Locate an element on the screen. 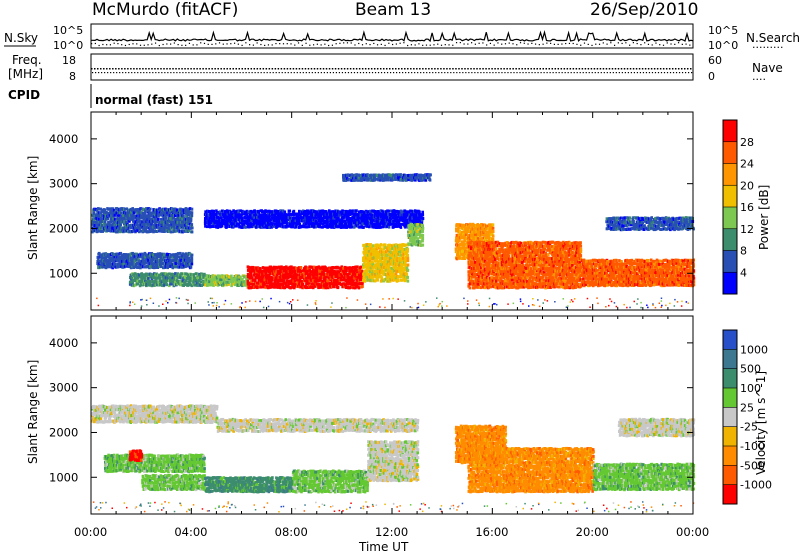 This screenshot has height=554, width=800. noise-right-tick-top: 10^5 is located at coordinates (723, 30).